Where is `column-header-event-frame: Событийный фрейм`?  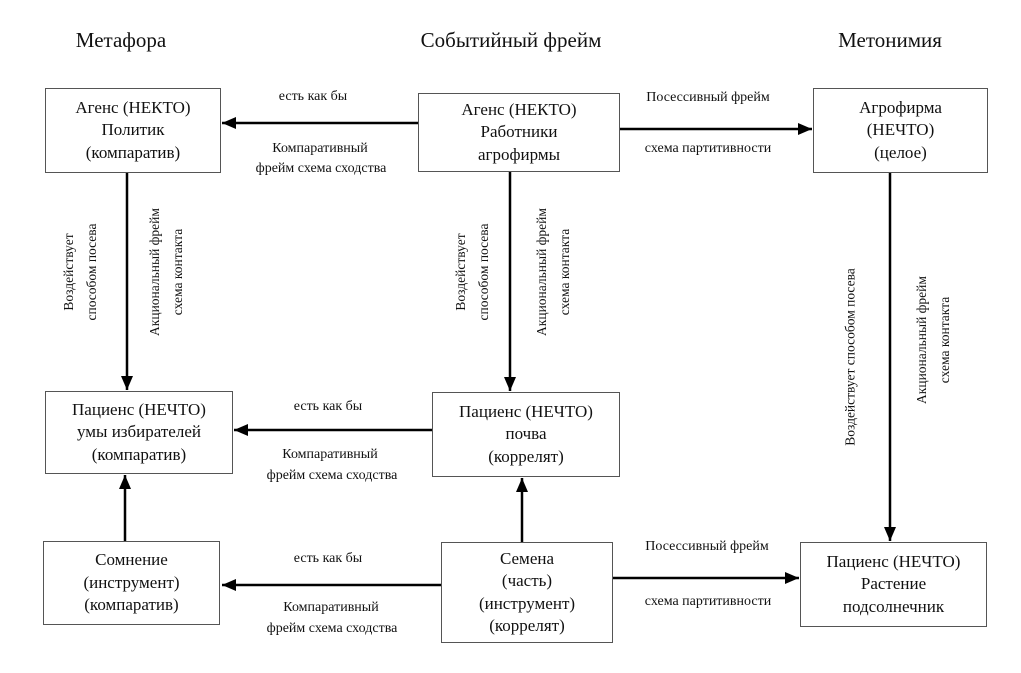 column-header-event-frame: Событийный фрейм is located at coordinates (511, 40).